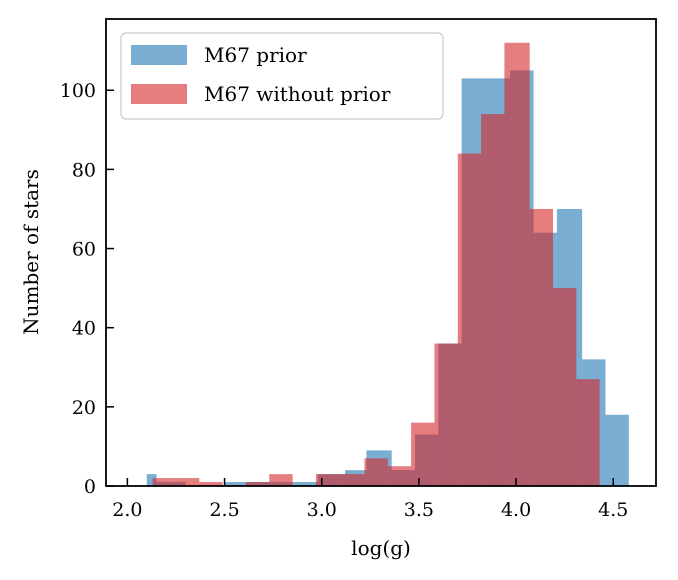 The width and height of the screenshot is (678, 580). What do you see at coordinates (31, 252) in the screenshot?
I see `y-axis-label: Number of stars` at bounding box center [31, 252].